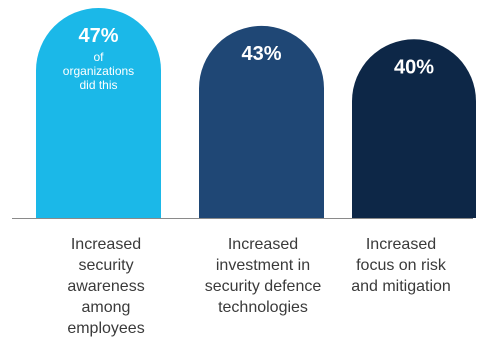 Image resolution: width=477 pixels, height=339 pixels. I want to click on category-label-line: employees, so click(106, 328).